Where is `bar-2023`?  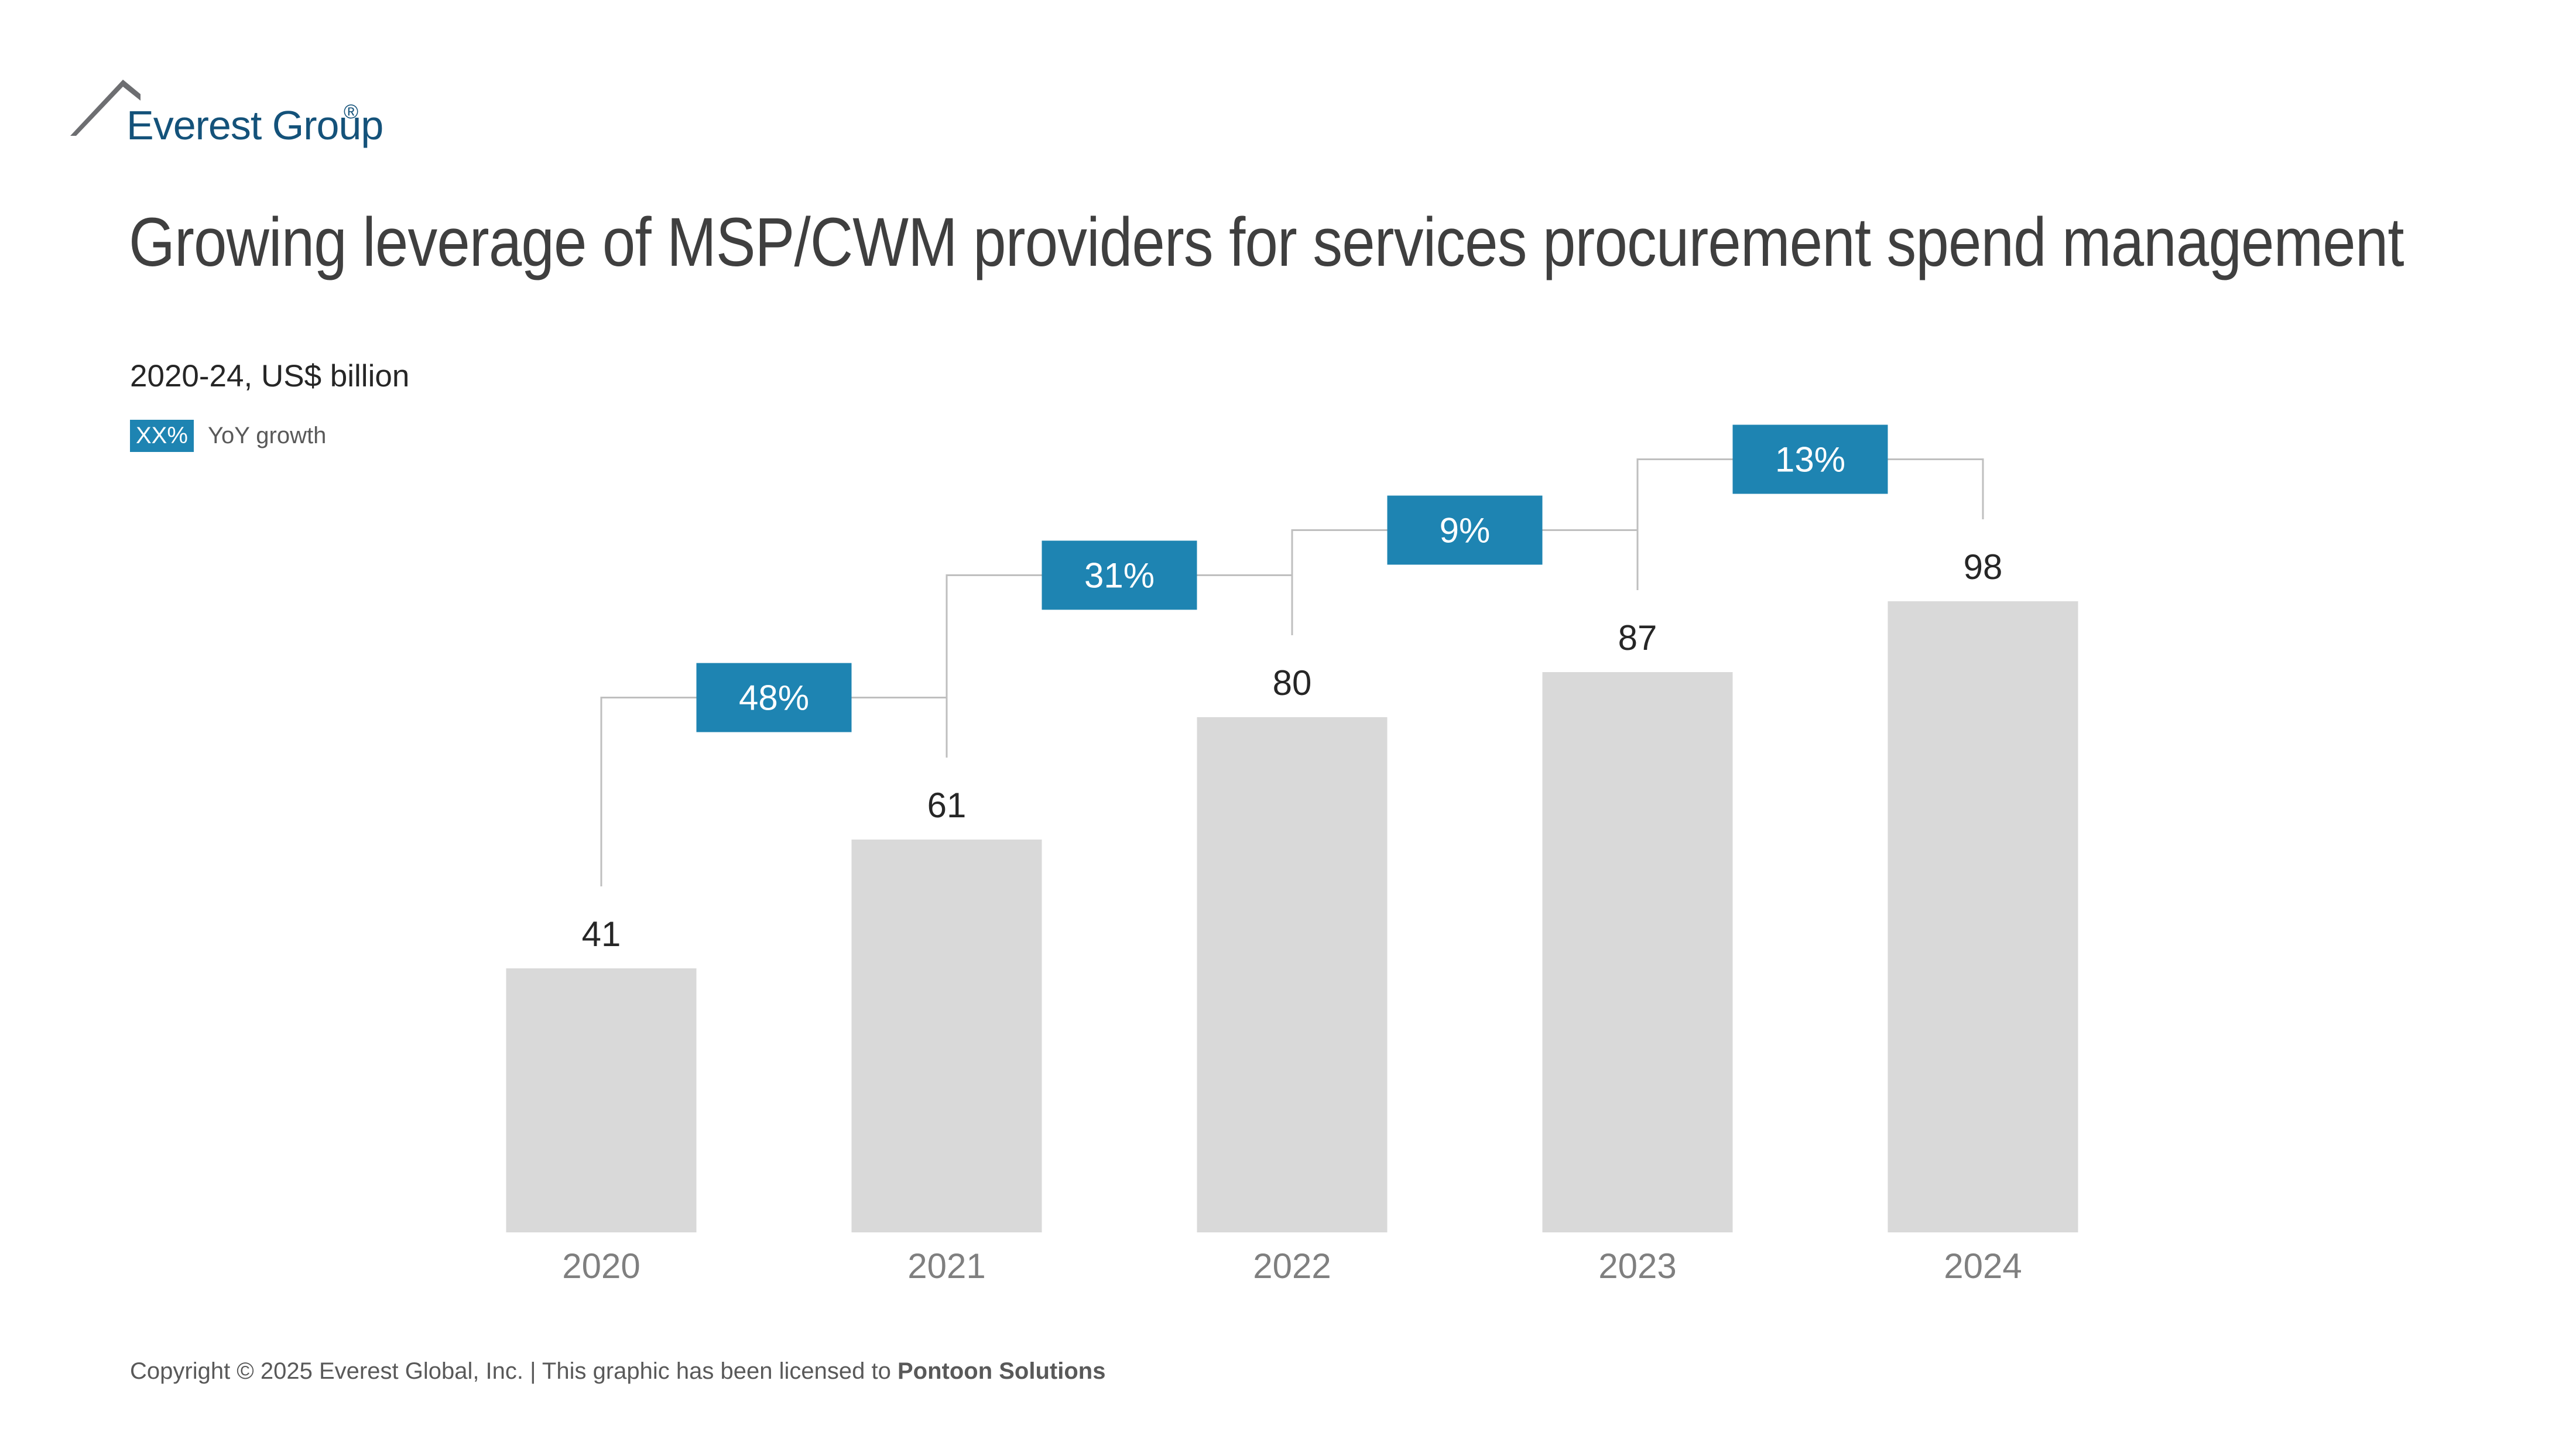 bar-2023 is located at coordinates (1637, 952).